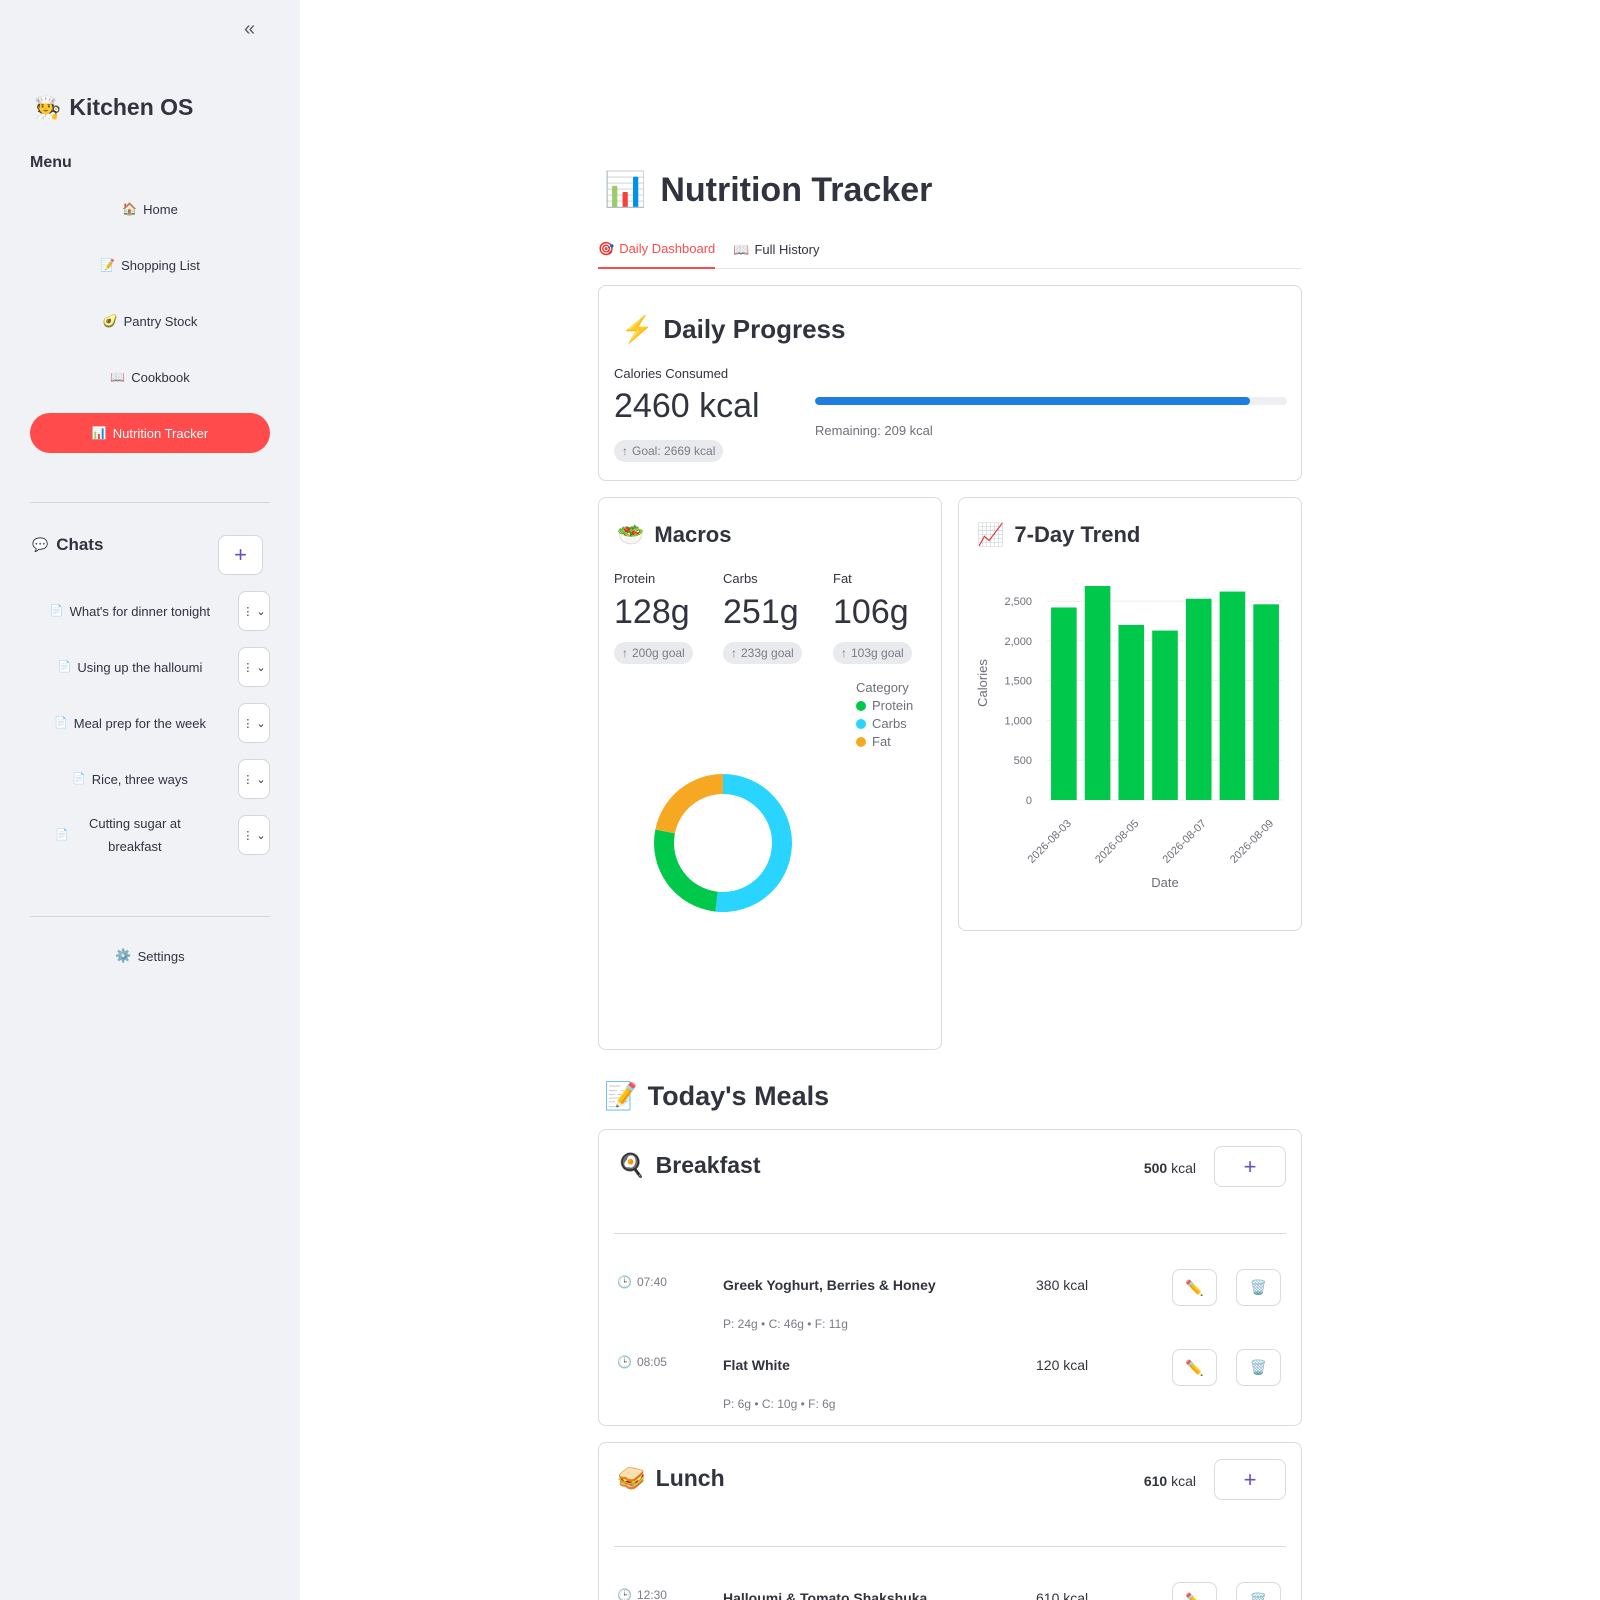  Describe the element at coordinates (1018, 602) in the screenshot. I see `y-tick-label: 2,500` at that location.